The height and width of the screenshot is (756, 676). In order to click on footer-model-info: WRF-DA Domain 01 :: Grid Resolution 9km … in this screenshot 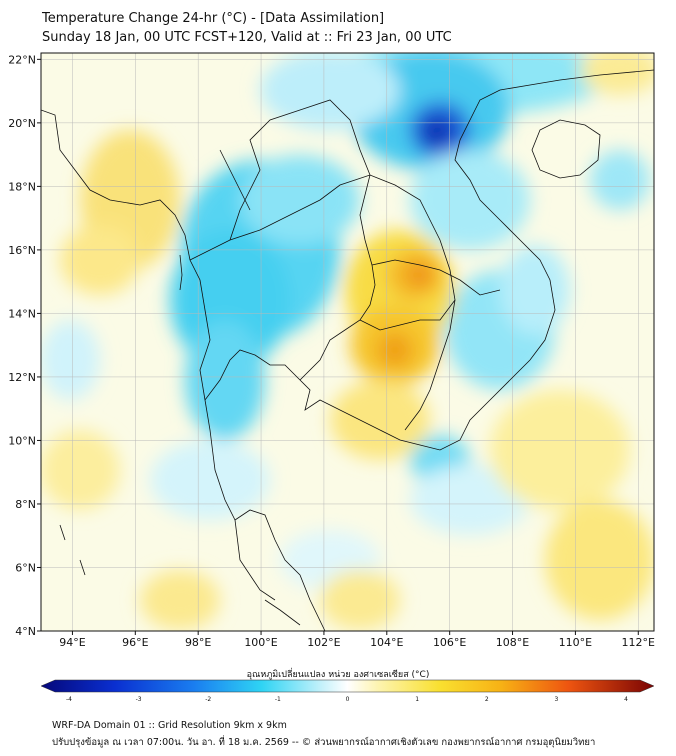, I will do `click(169, 725)`.